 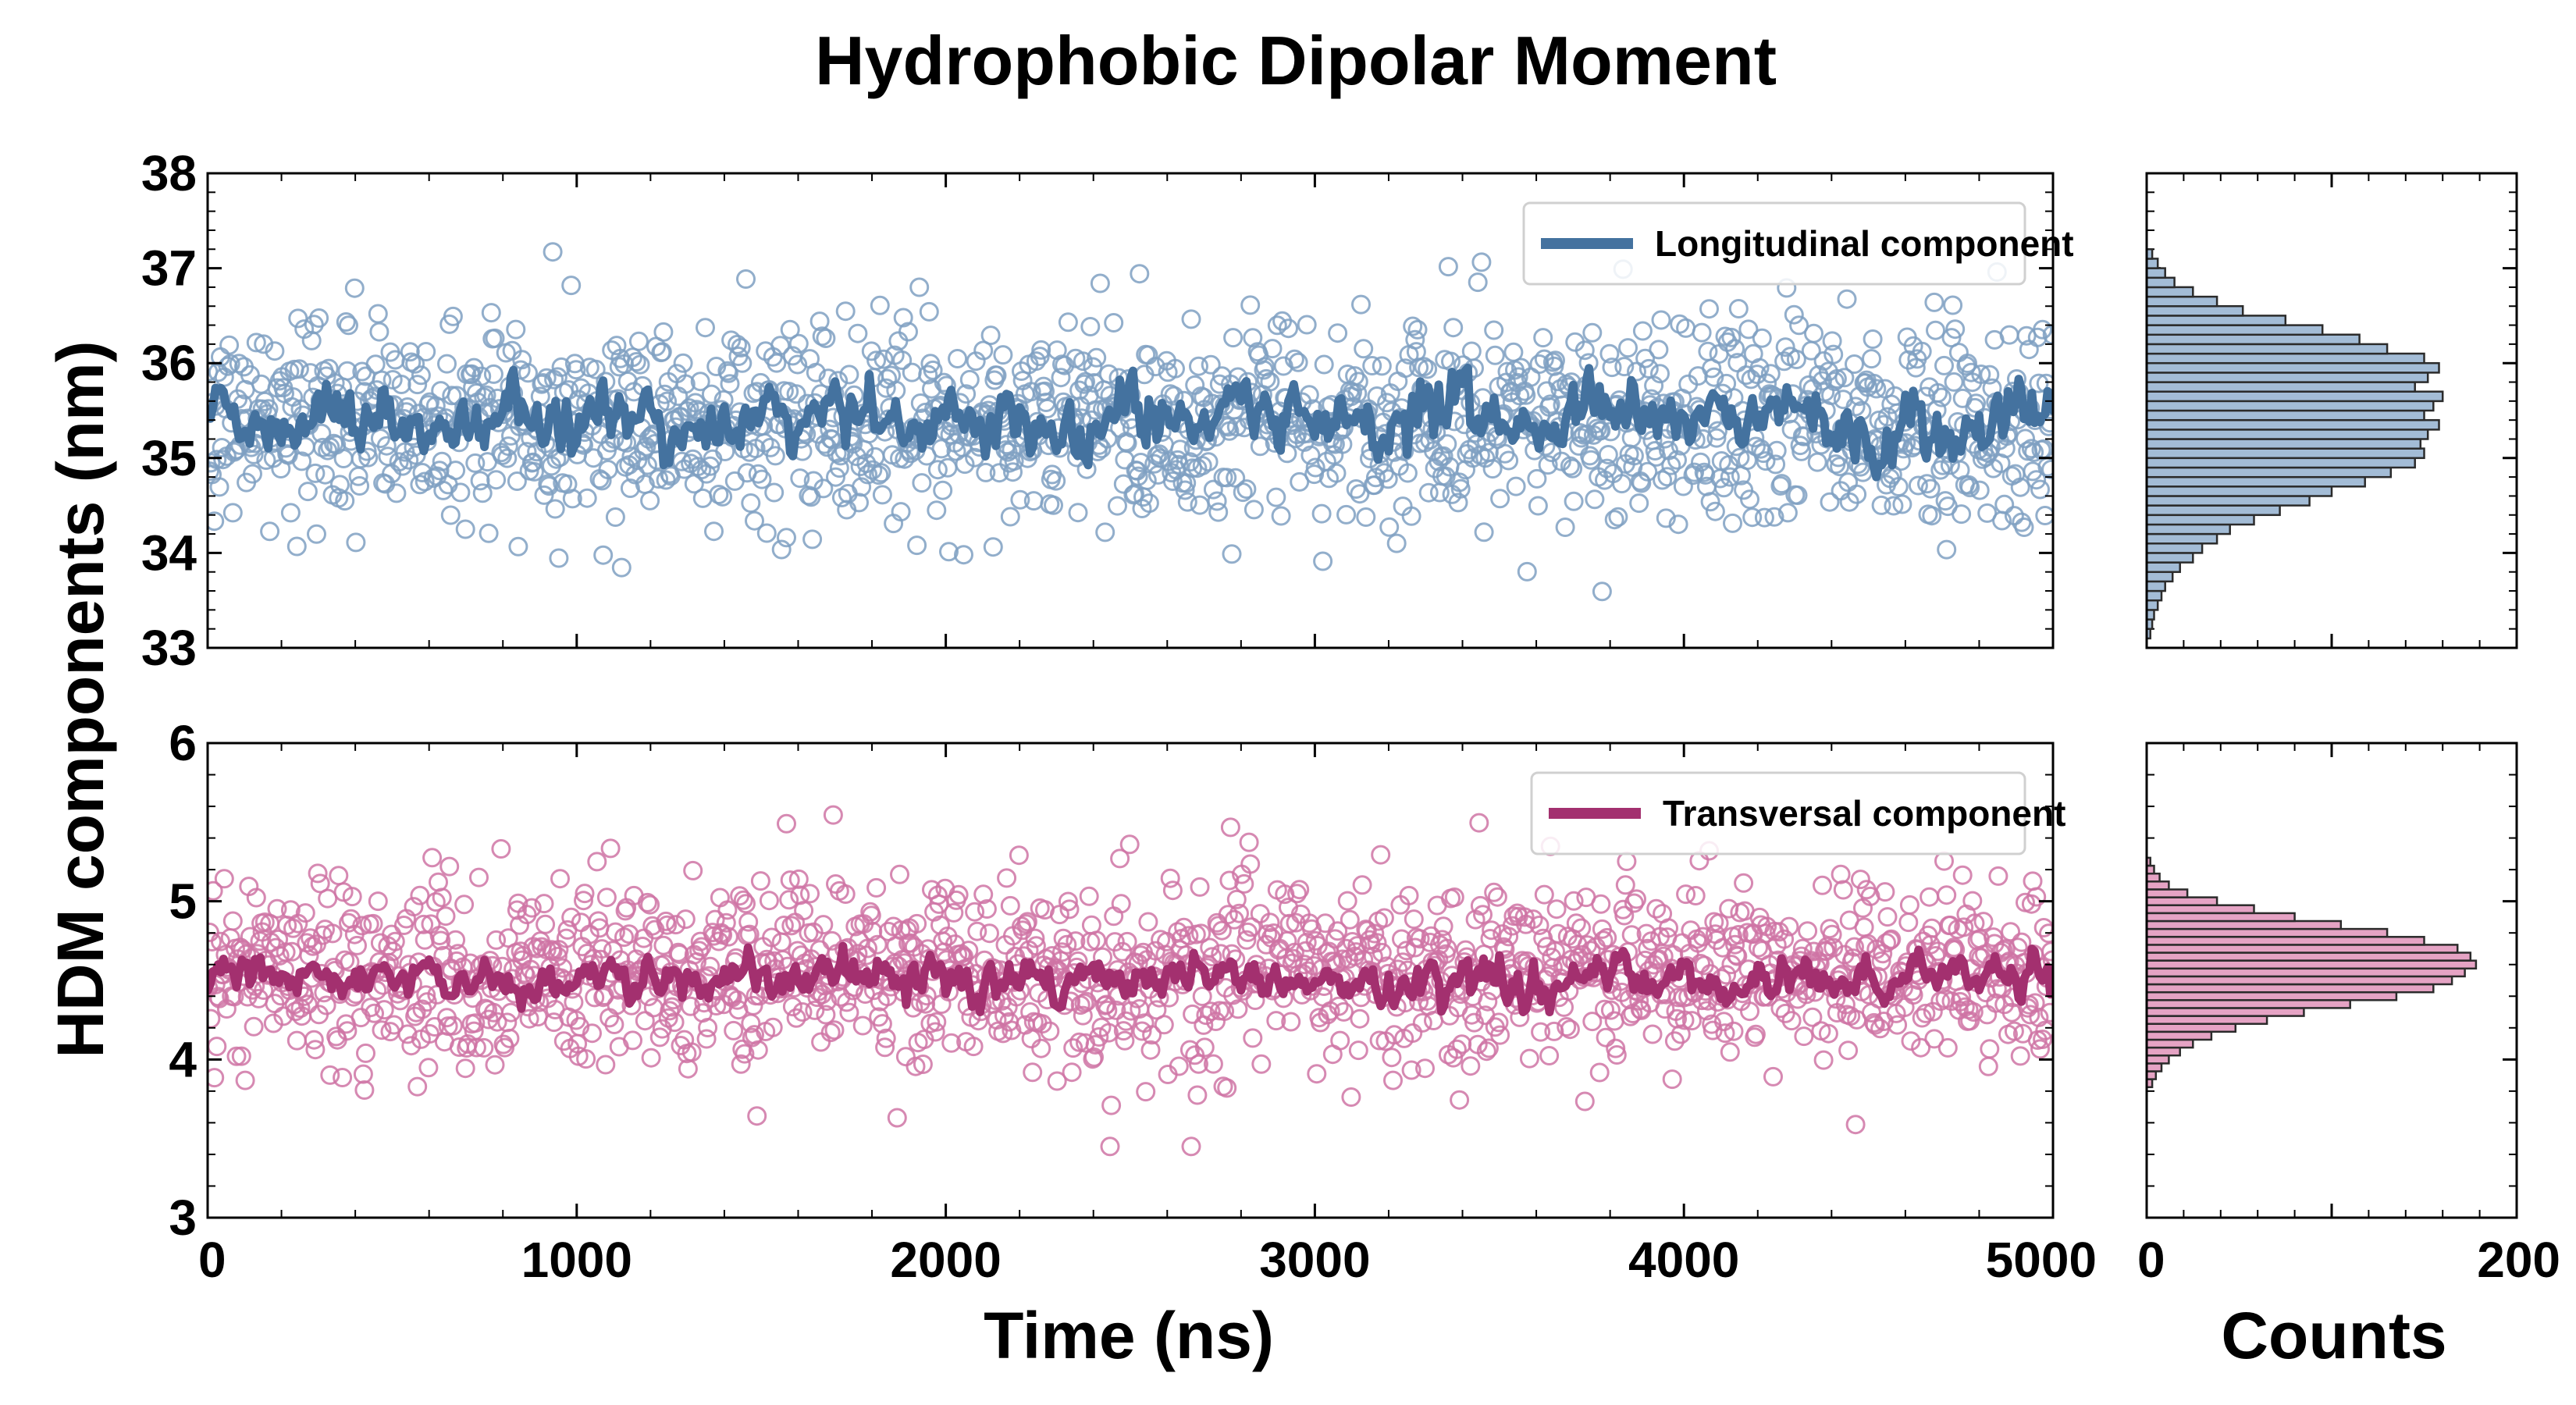 I want to click on hist-x-tick-label: 0, so click(x=2151, y=1260).